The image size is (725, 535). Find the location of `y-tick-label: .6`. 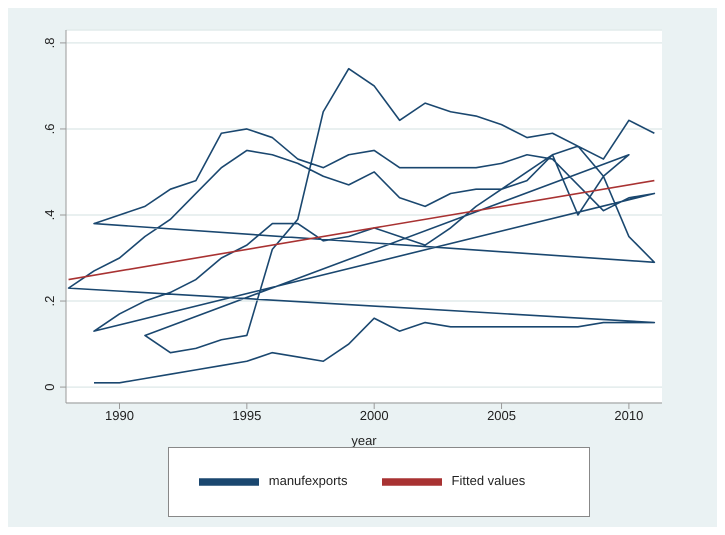

y-tick-label: .6 is located at coordinates (49, 129).